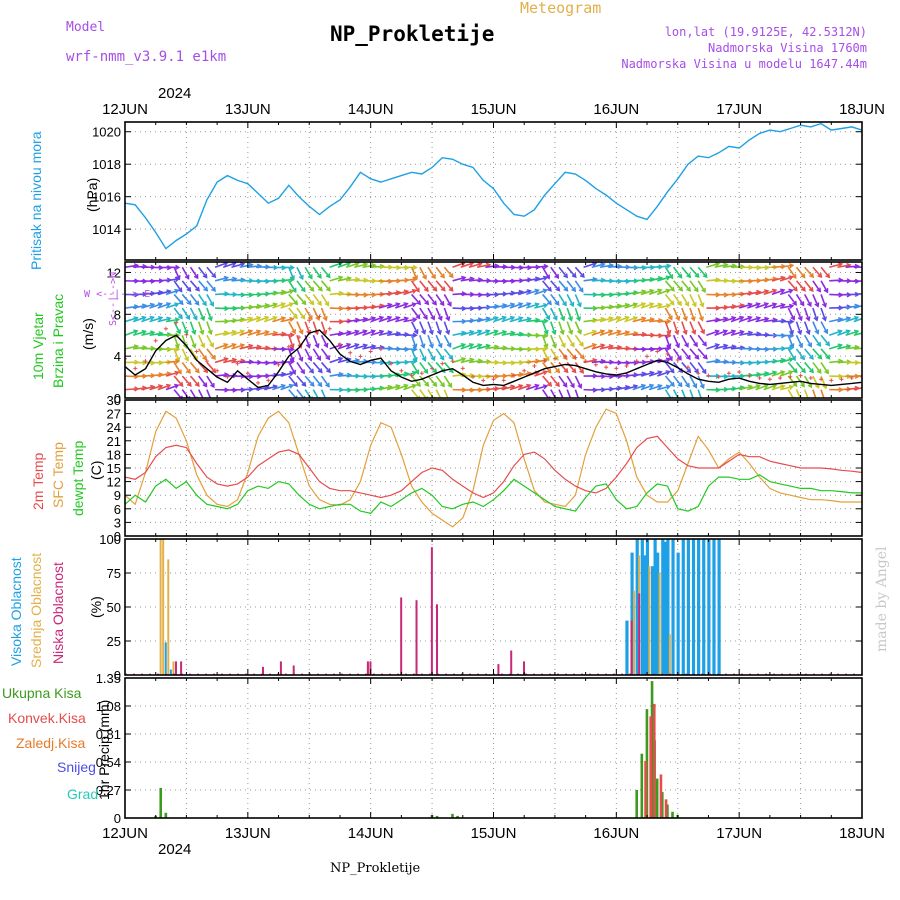 The image size is (900, 900). I want to click on wind-arrow-field, so click(500, 330).